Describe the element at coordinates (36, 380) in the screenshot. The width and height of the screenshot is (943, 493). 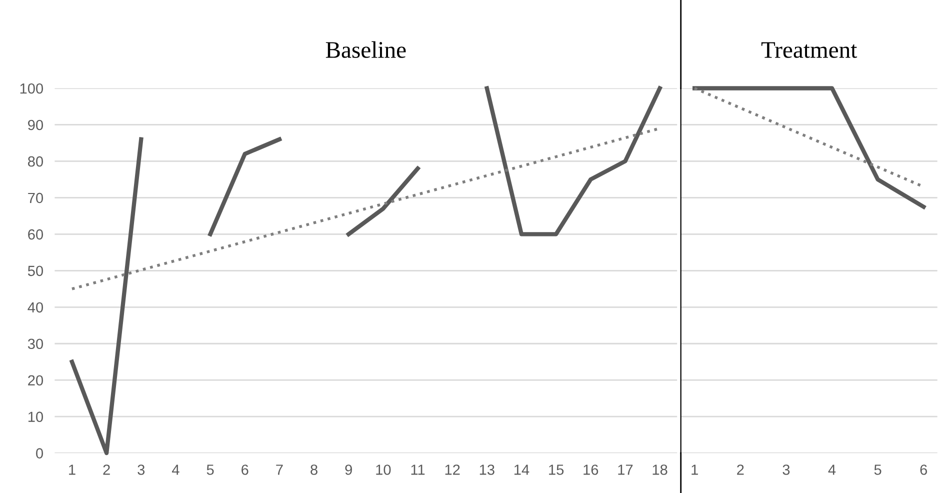
I see `y-tick-label: 20` at that location.